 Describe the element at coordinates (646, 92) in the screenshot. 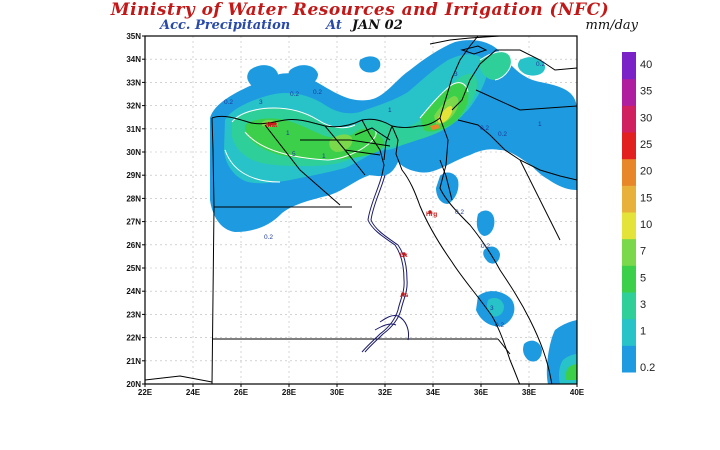

I see `legend-label: 35` at that location.